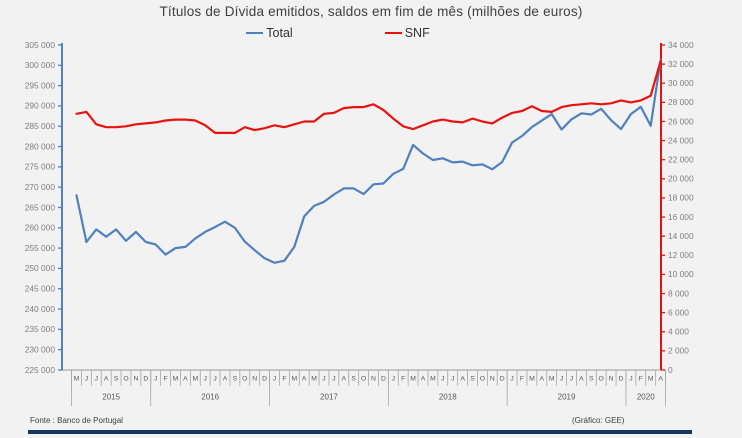  Describe the element at coordinates (329, 397) in the screenshot. I see `svg-text: 2017` at that location.